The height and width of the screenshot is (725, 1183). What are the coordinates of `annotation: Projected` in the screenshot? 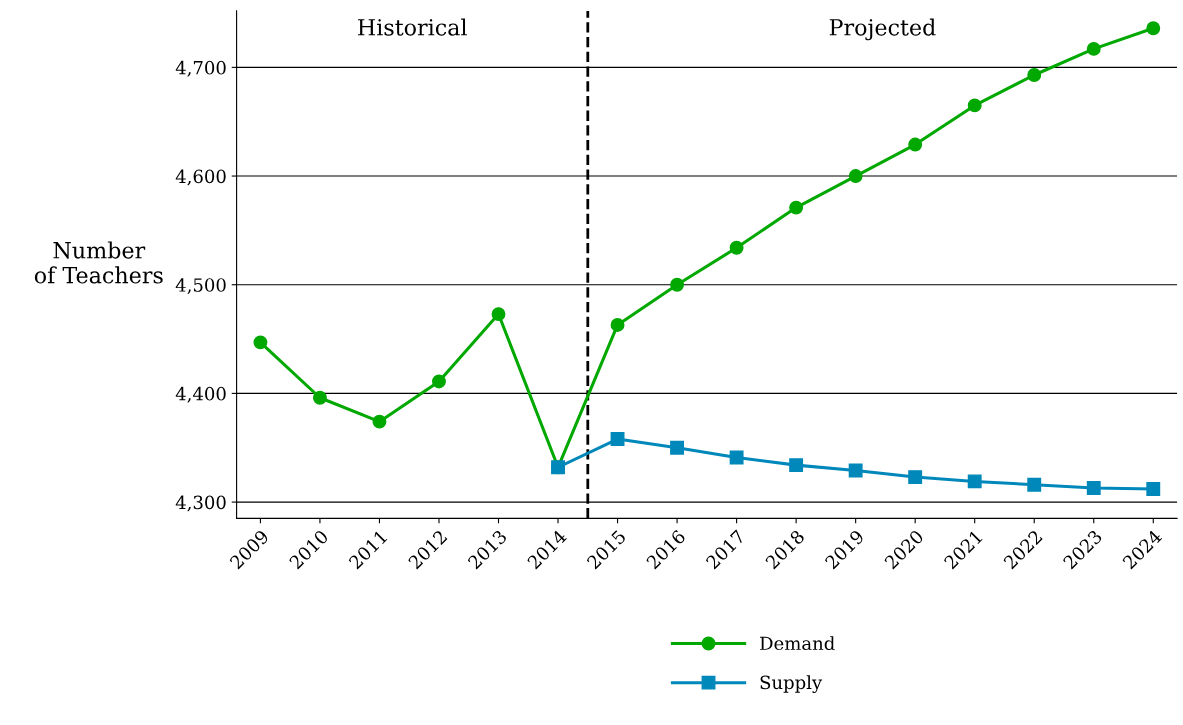 It's located at (882, 29).